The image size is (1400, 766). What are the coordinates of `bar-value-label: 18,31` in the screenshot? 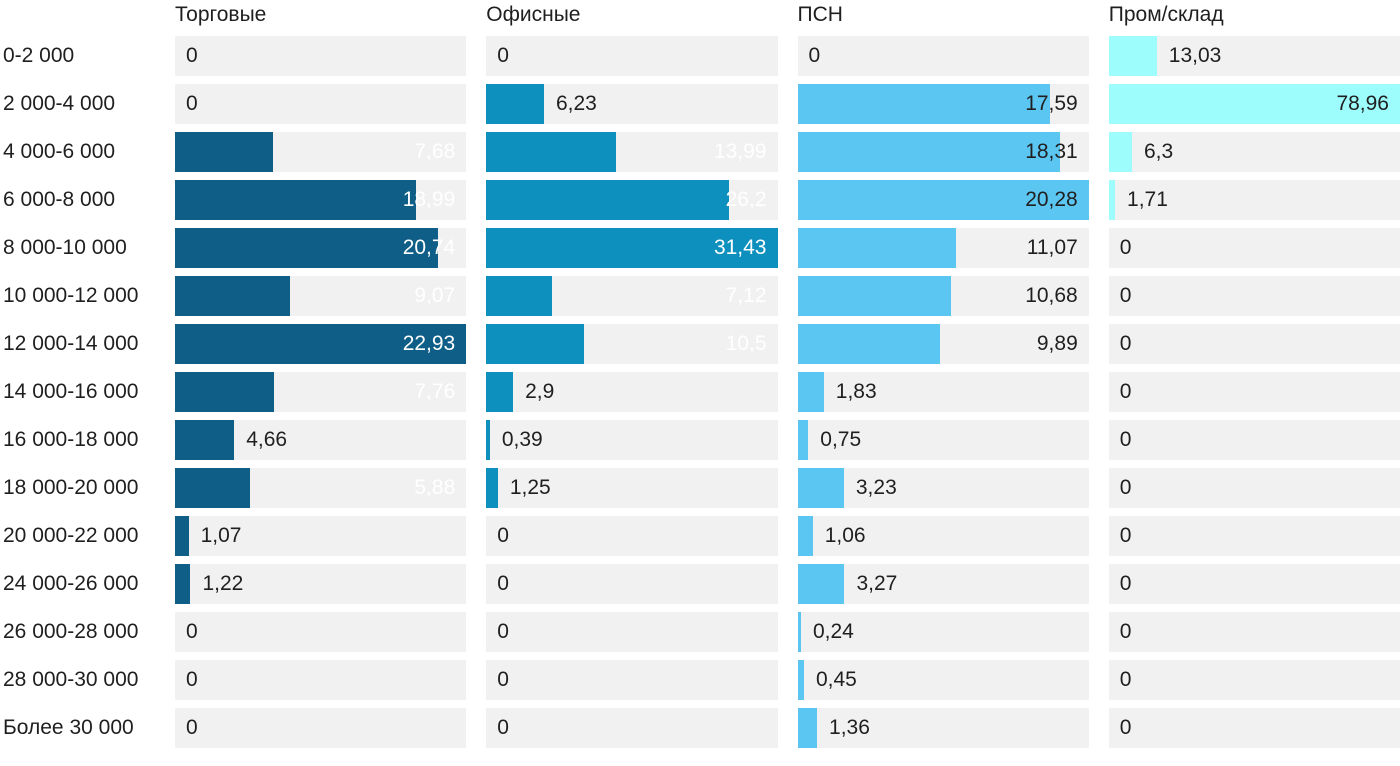 It's located at (1051, 151).